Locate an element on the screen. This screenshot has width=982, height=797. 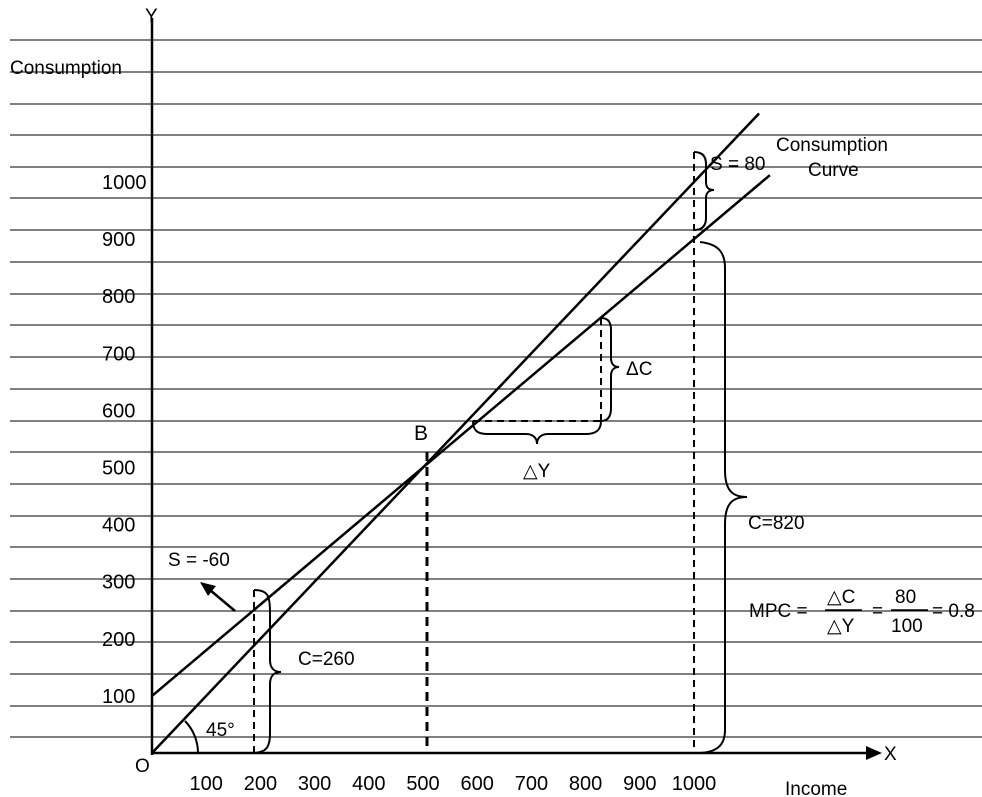
y-tick-label: 100 is located at coordinates (118, 697).